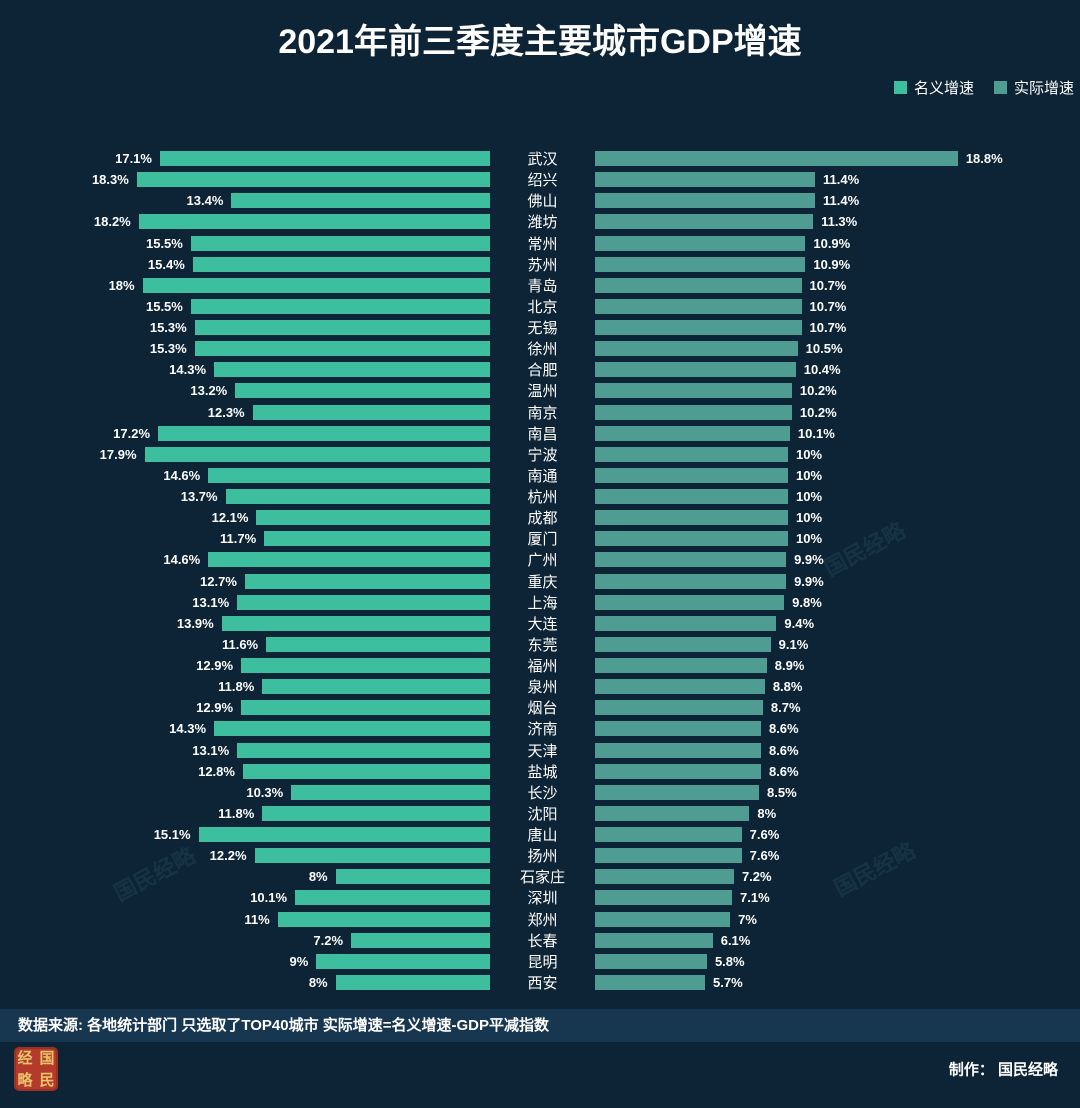 This screenshot has width=1080, height=1108. Describe the element at coordinates (793, 644) in the screenshot. I see `real-value-label: 9.1%` at that location.